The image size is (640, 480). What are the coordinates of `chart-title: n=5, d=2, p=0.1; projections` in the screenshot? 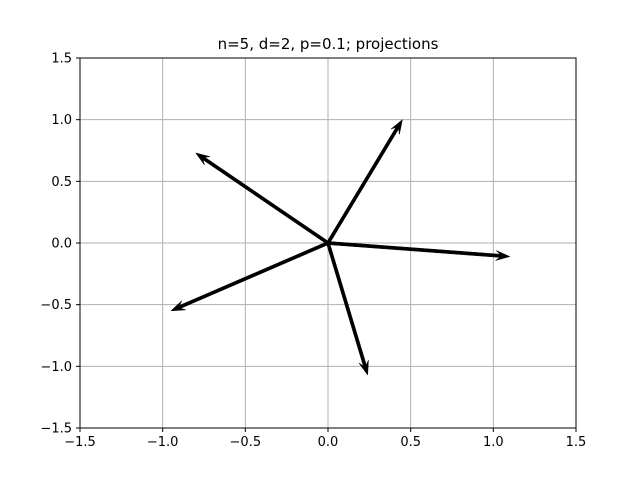 It's located at (328, 44).